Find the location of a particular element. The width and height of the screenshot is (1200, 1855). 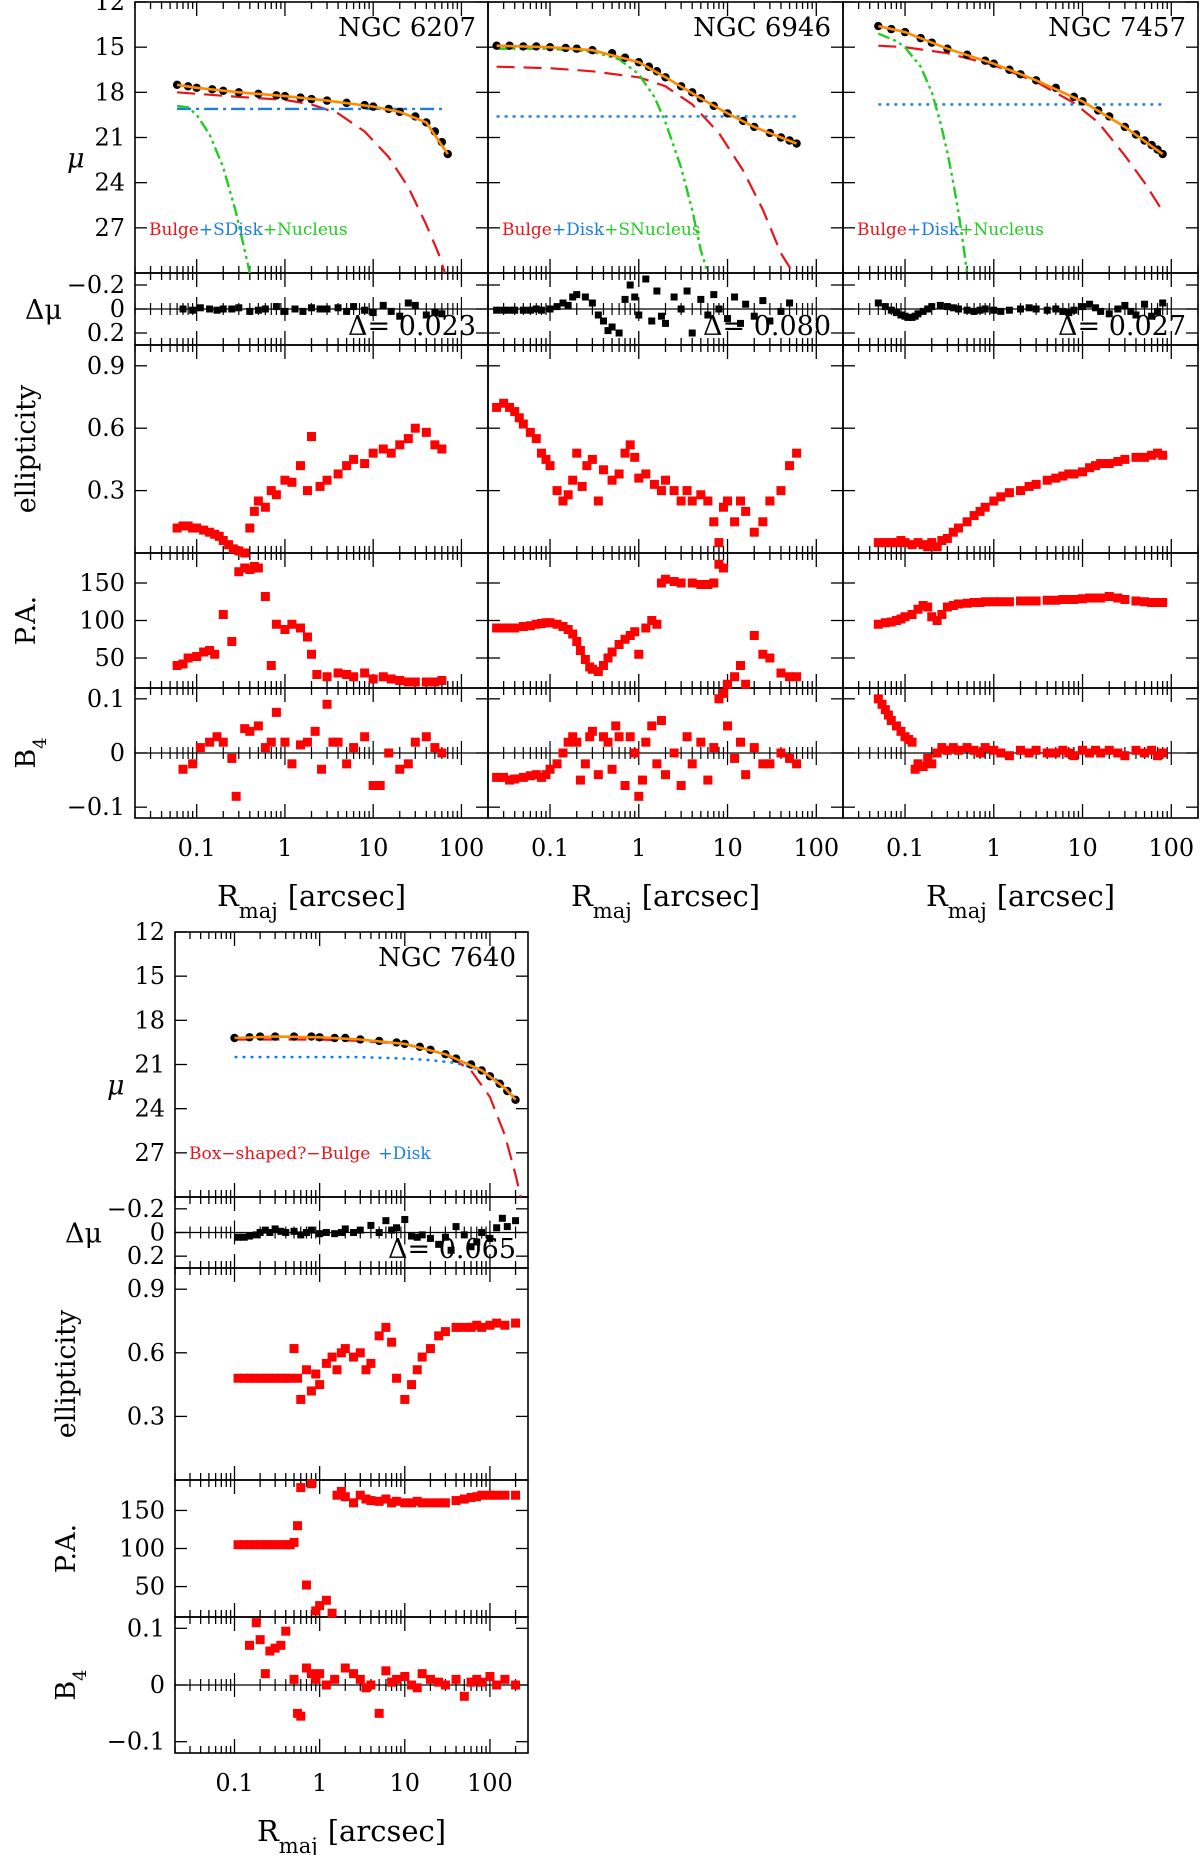

delta-label: Δ= 0.065 is located at coordinates (452, 1249).